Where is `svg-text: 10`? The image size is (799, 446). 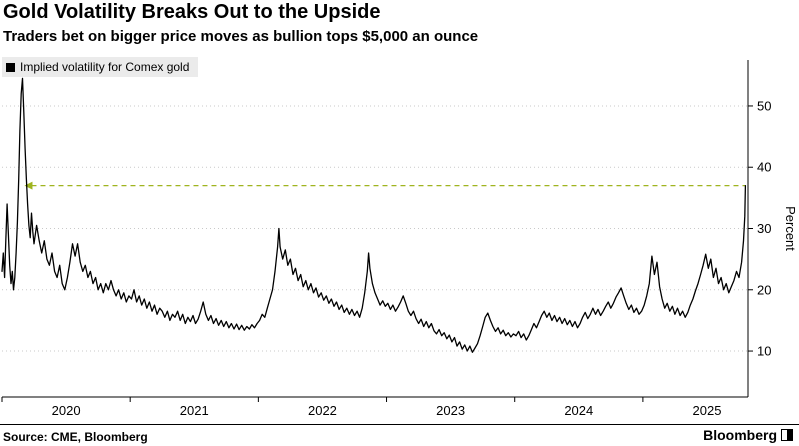
svg-text: 10 is located at coordinates (764, 351).